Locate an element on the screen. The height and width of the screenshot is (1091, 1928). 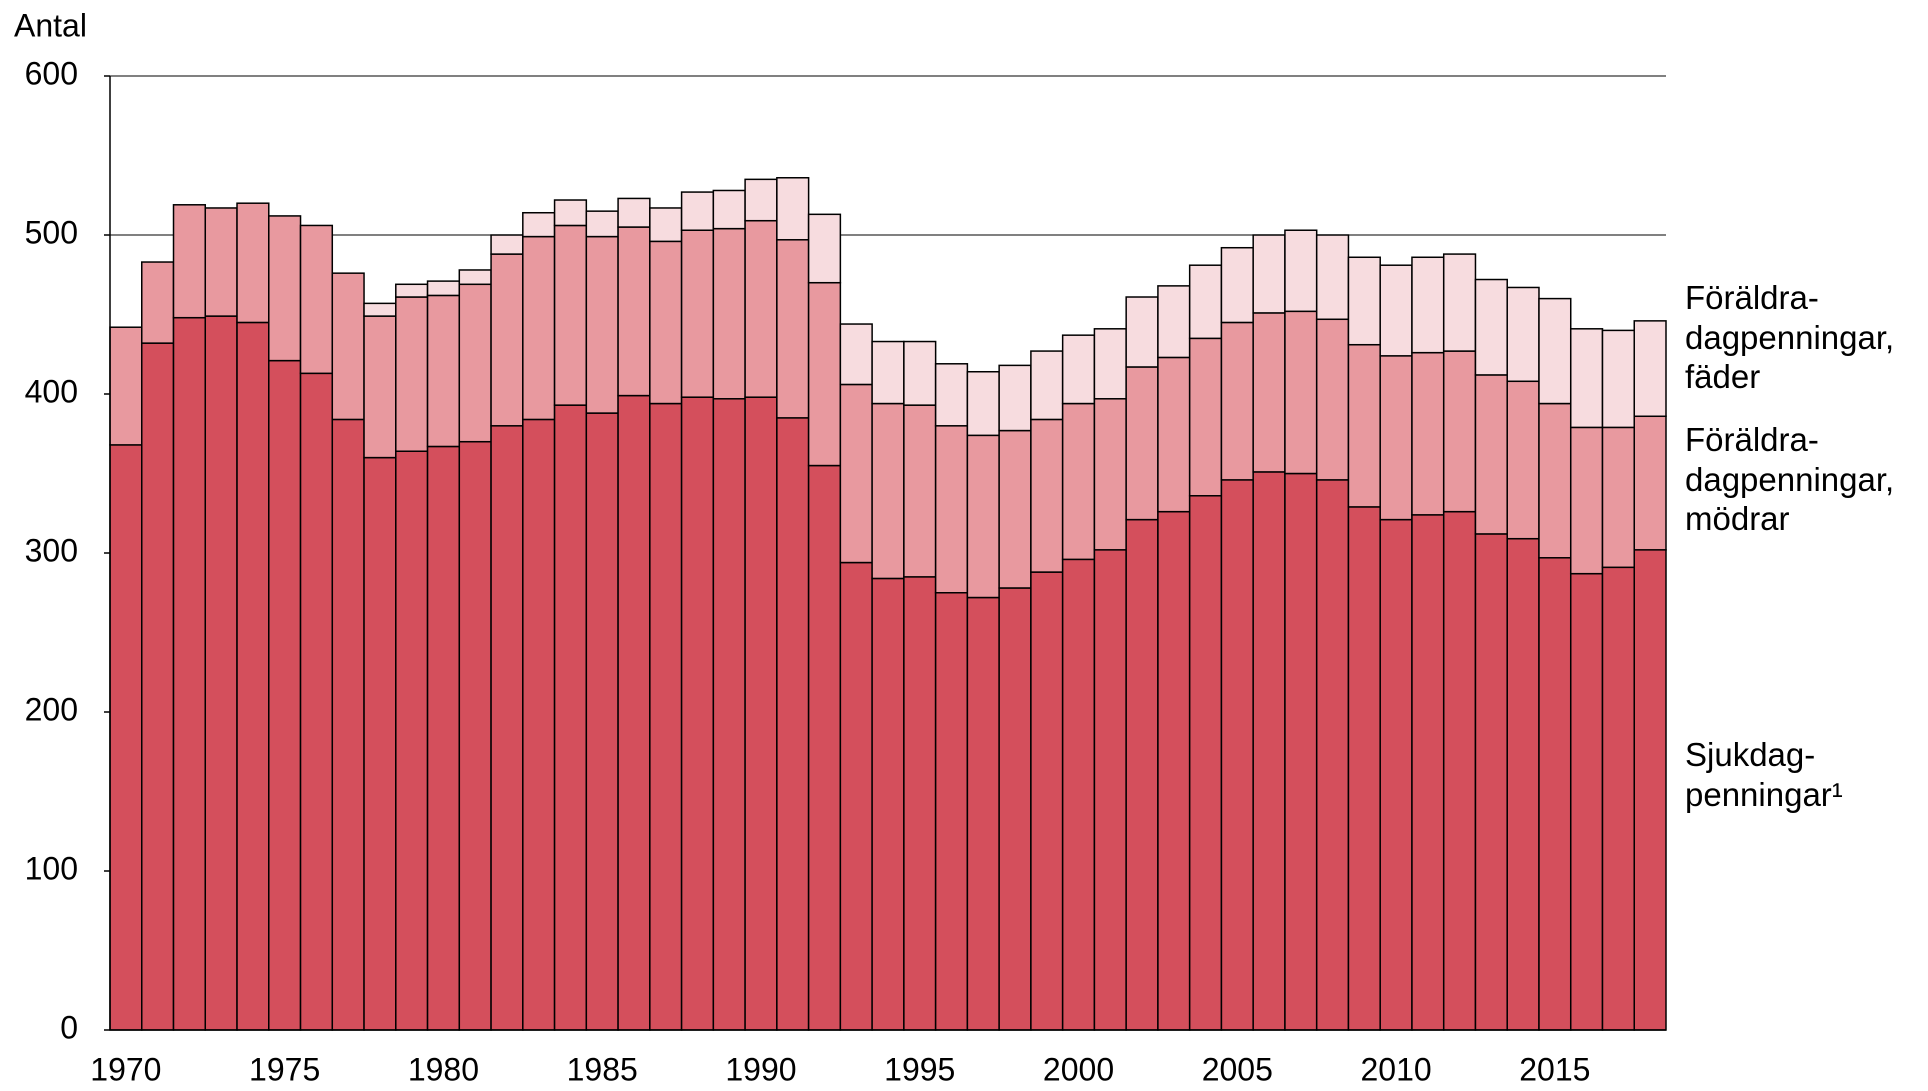
x-tick-label: 2005 is located at coordinates (1237, 1069).